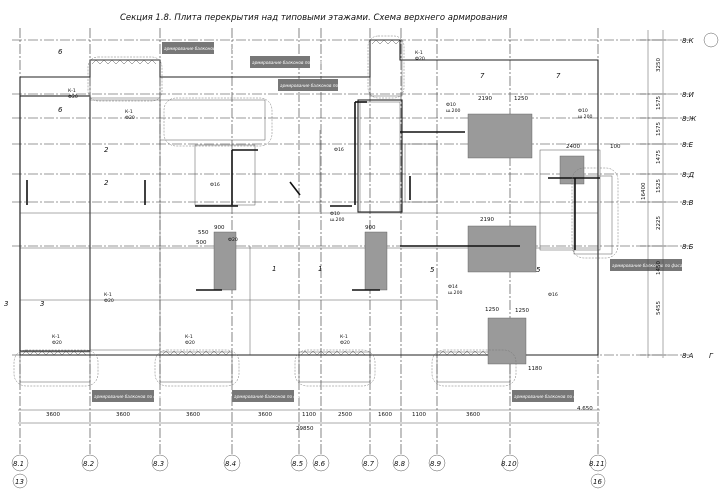 The width and height of the screenshot is (724, 490). I want to click on bottom-dim: 2500, so click(345, 415).